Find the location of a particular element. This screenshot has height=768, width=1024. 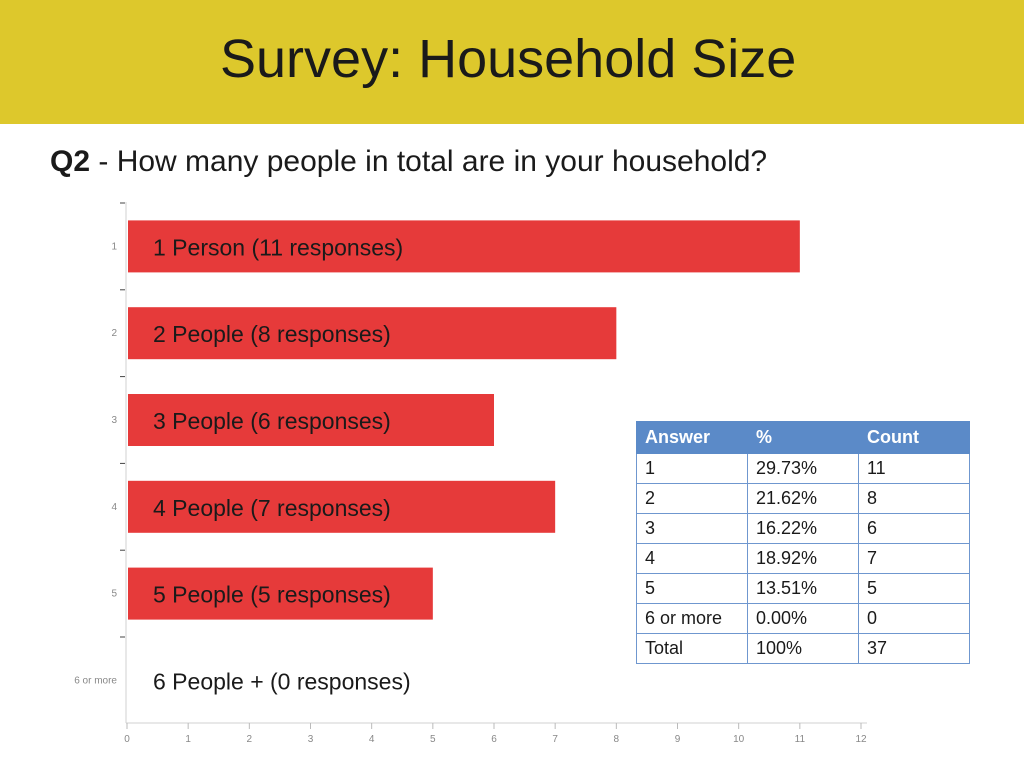

table-cell: 29.73% is located at coordinates (803, 468).